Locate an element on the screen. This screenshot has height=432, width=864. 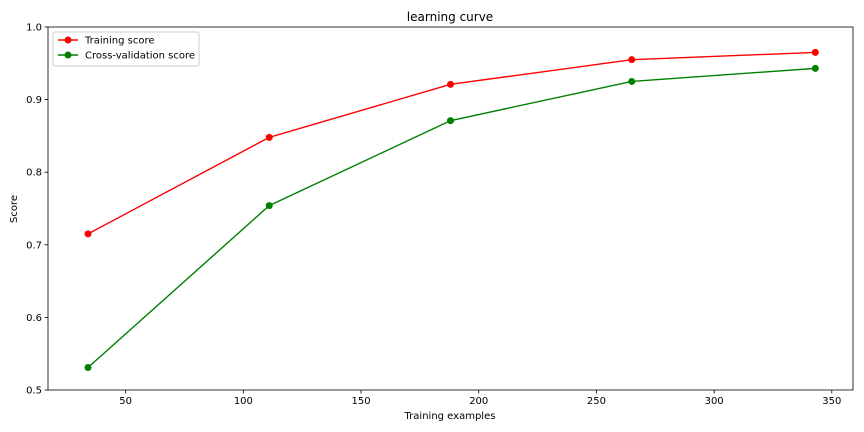
legend-label-1: Cross-validation score is located at coordinates (140, 56).